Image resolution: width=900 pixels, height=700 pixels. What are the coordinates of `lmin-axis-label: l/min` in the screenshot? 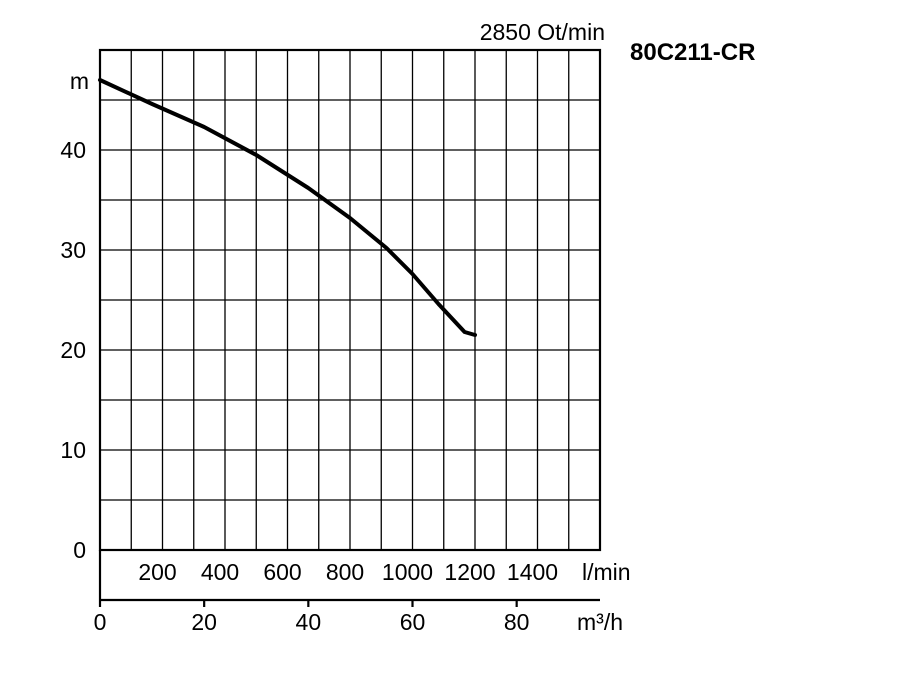 It's located at (606, 572).